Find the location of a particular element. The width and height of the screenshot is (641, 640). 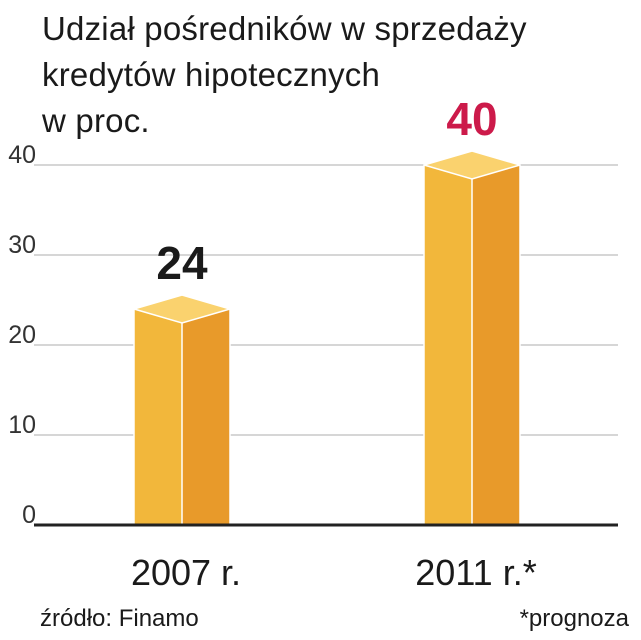

chart-title-line-2: kredytów hipotecznych is located at coordinates (211, 74).